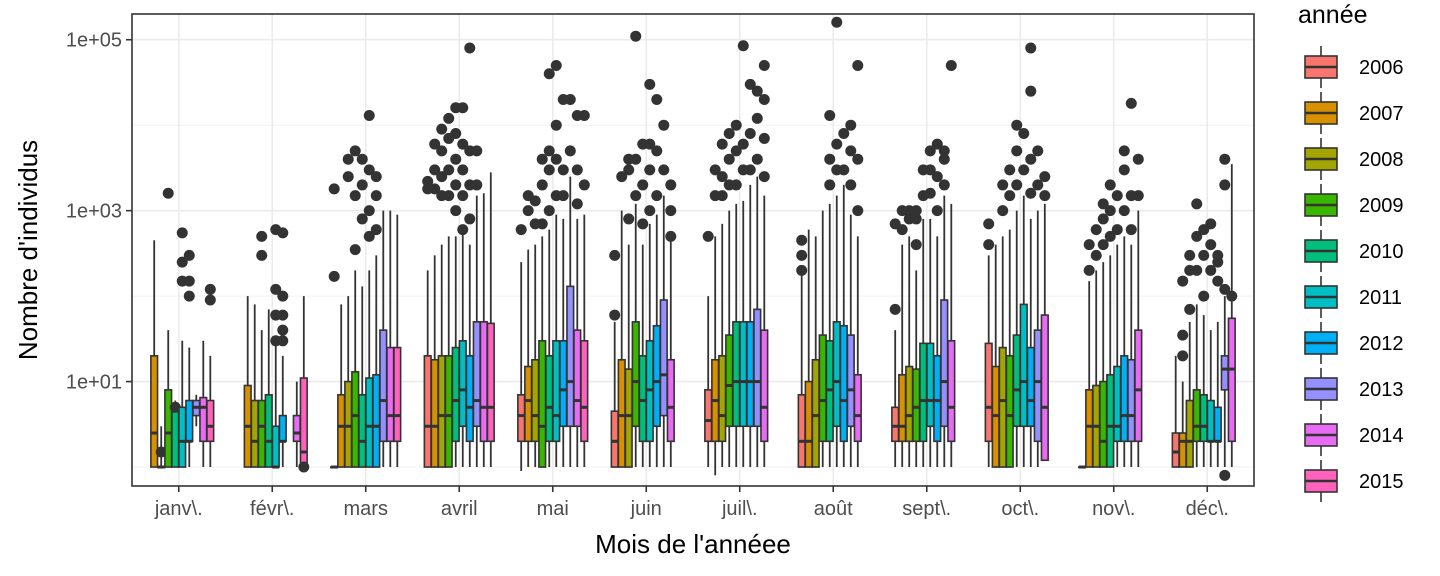 Image resolution: width=1440 pixels, height=576 pixels. What do you see at coordinates (459, 509) in the screenshot?
I see `x-tick-label: avril` at bounding box center [459, 509].